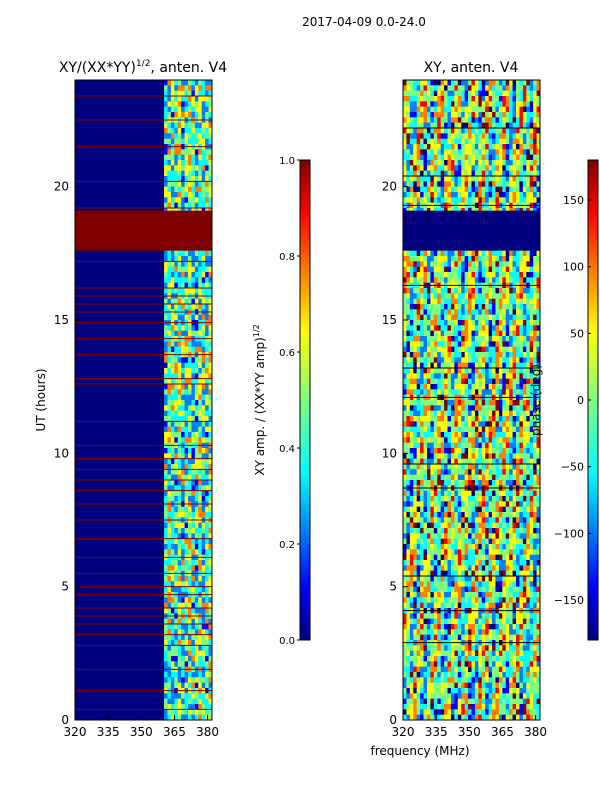 The height and width of the screenshot is (800, 600). What do you see at coordinates (259, 399) in the screenshot?
I see `amplitude-colorbar-label: XY amp. / (XX*YY amp)1/2` at bounding box center [259, 399].